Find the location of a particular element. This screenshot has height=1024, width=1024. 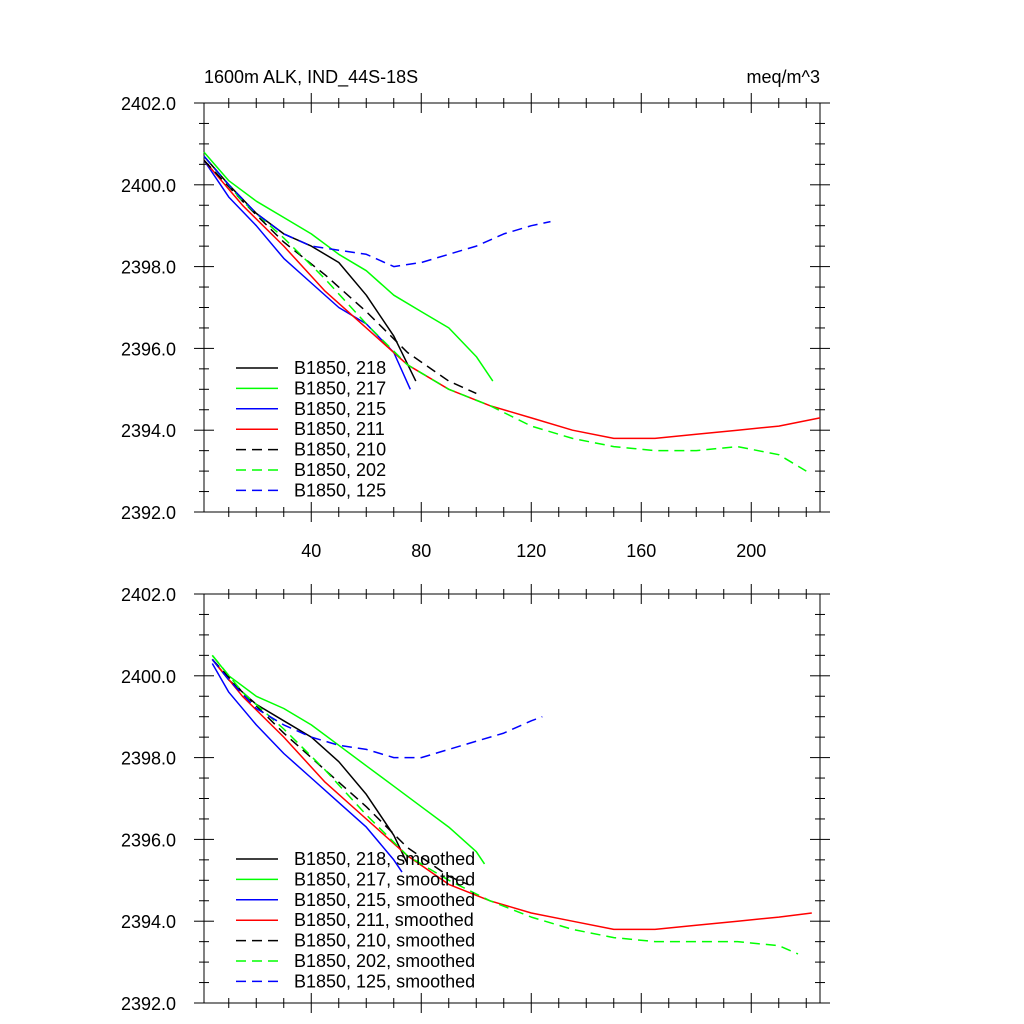

x-tick-label: 80 is located at coordinates (421, 551).